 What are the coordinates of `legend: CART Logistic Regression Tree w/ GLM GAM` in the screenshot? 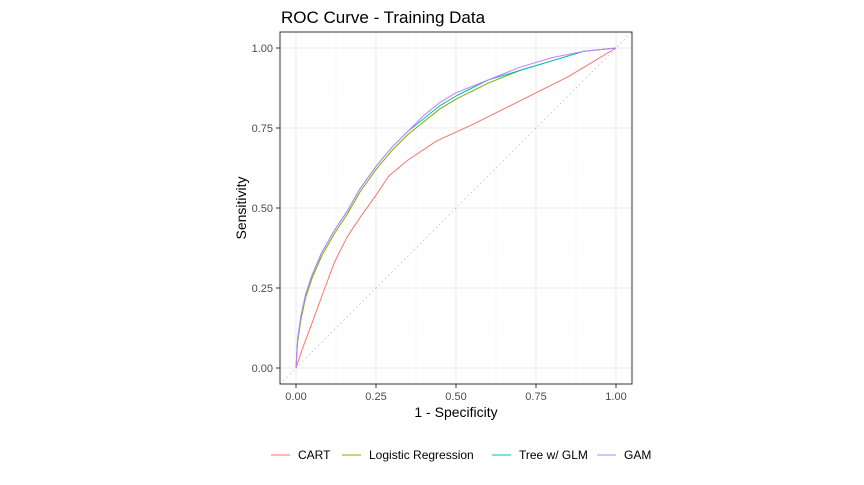 It's located at (461, 455).